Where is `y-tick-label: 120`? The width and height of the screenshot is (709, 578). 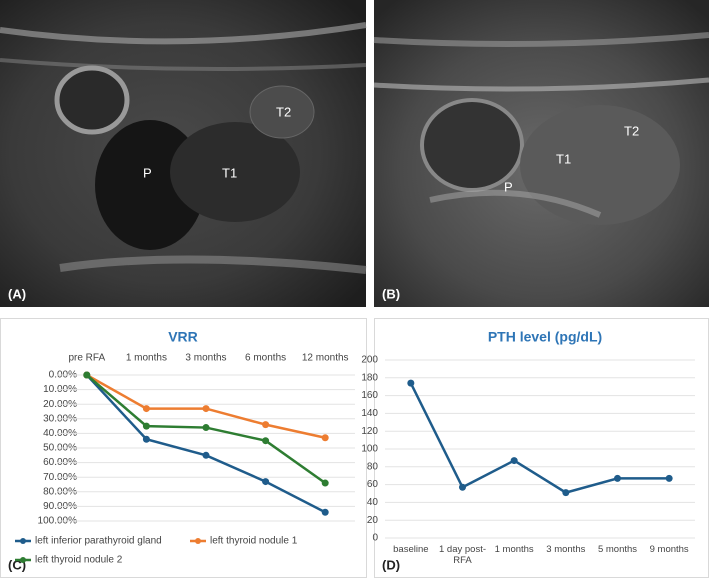 y-tick-label: 120 is located at coordinates (369, 431).